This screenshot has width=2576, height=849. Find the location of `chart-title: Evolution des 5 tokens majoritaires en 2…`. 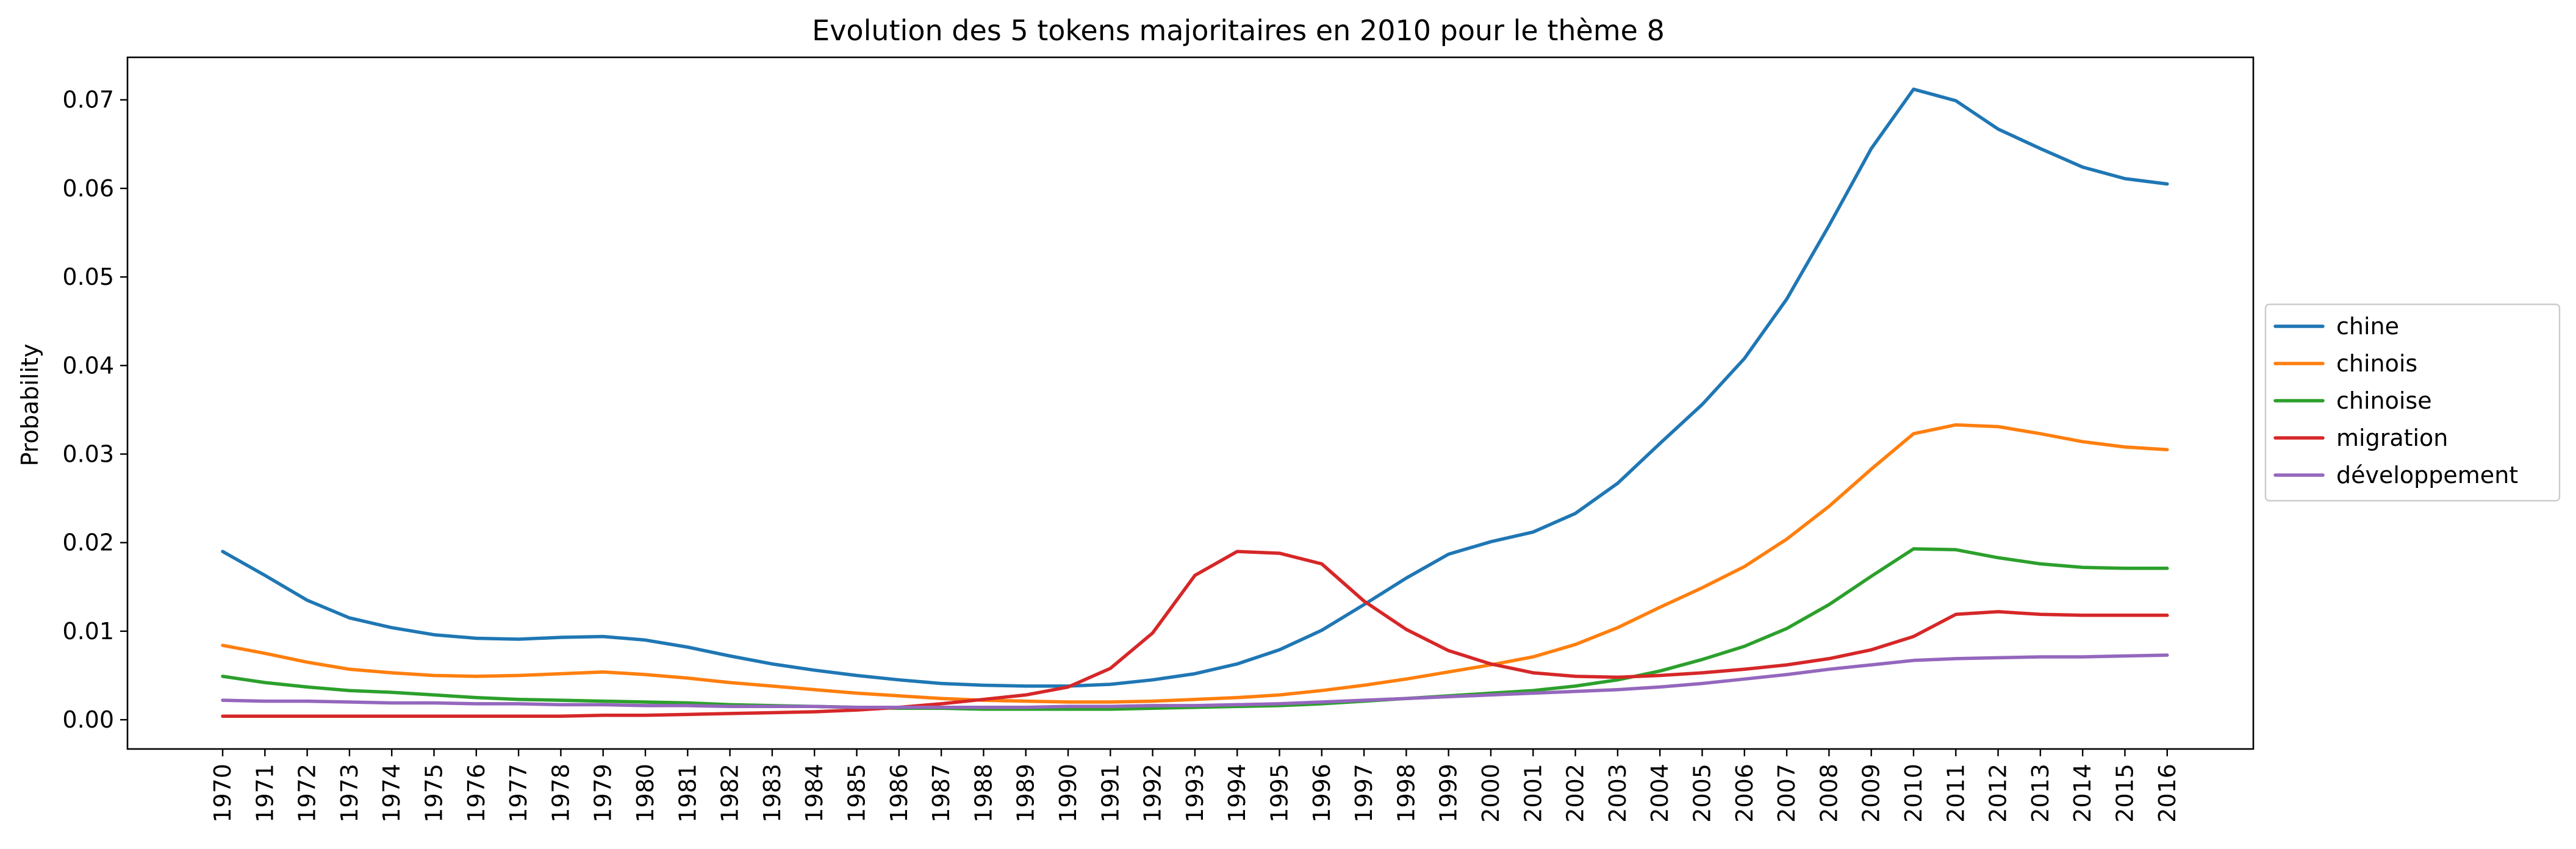

chart-title: Evolution des 5 tokens majoritaires en 2… is located at coordinates (1239, 30).